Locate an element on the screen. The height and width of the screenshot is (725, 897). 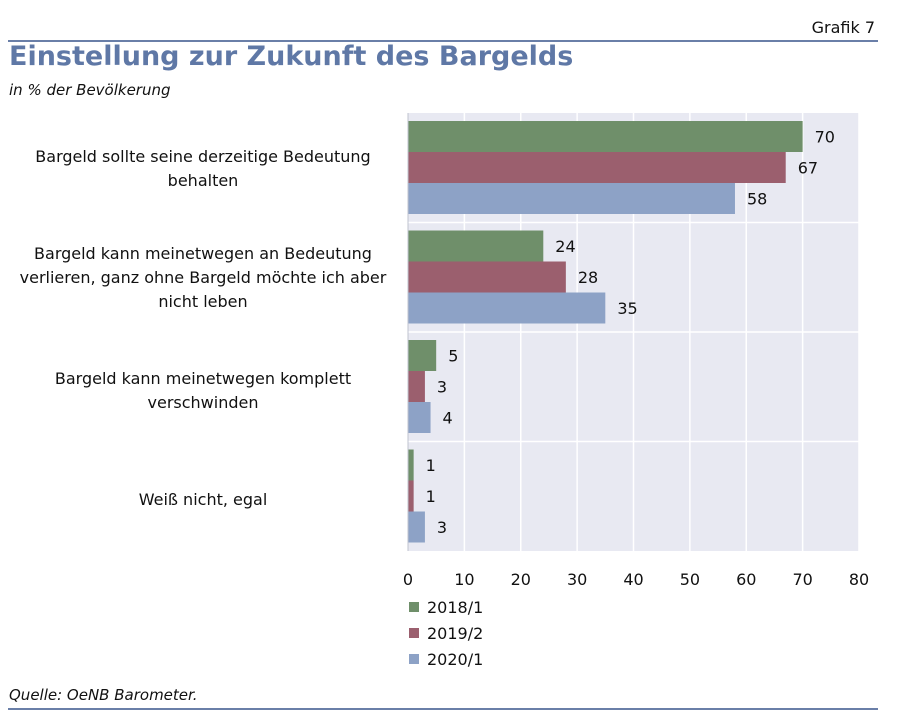
bar-2020-1-cat1 is located at coordinates (571, 198).